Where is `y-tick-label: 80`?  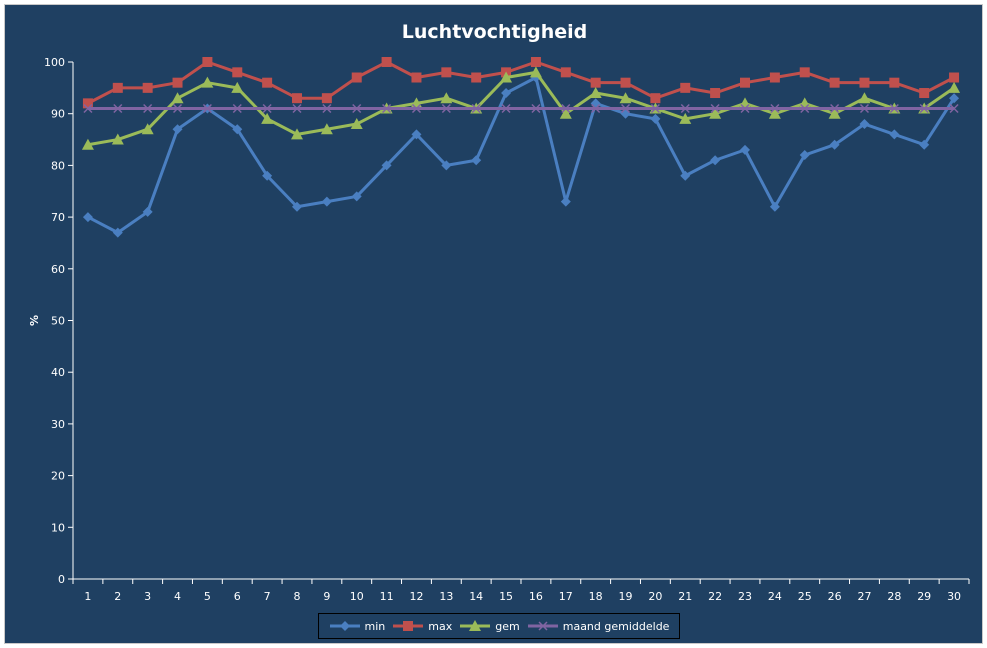 y-tick-label: 80 is located at coordinates (58, 165).